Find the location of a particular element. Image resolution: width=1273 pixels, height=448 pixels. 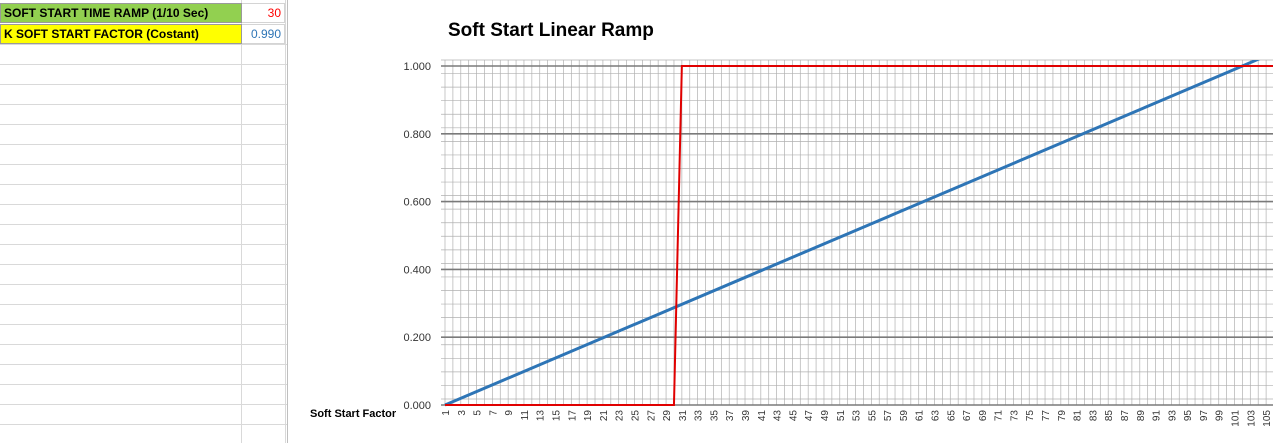

x-tick-label: 61 is located at coordinates (920, 416).